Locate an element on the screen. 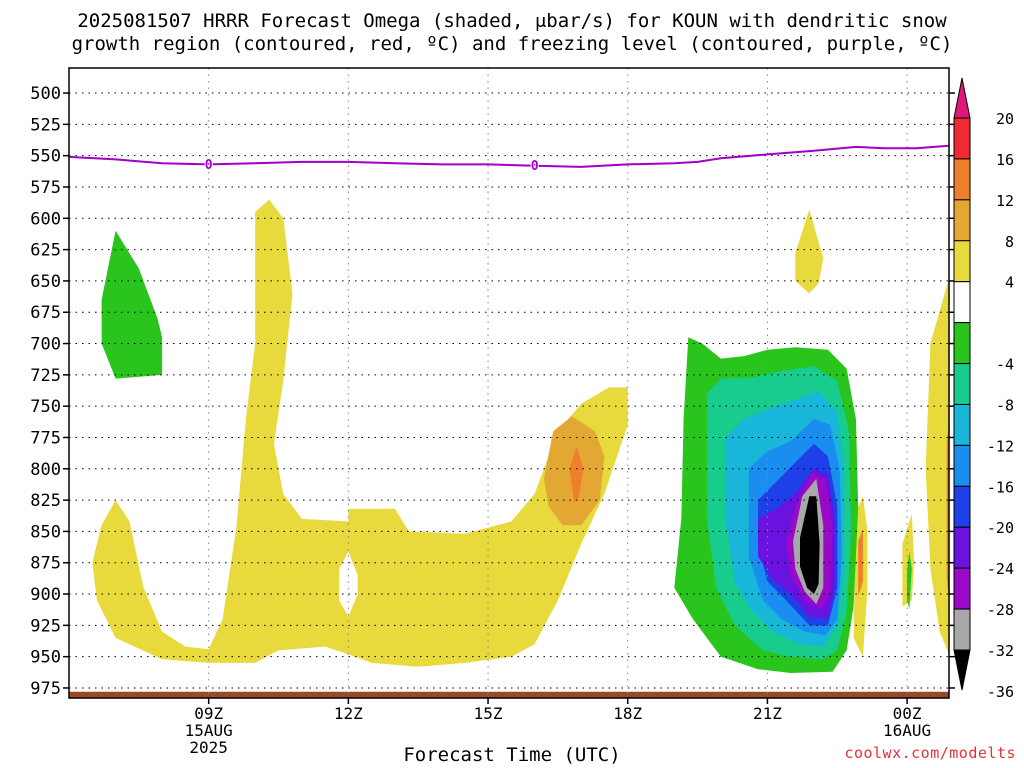 Image resolution: width=1024 pixels, height=768 pixels. colorbar-label-1: 16 is located at coordinates (1005, 160).